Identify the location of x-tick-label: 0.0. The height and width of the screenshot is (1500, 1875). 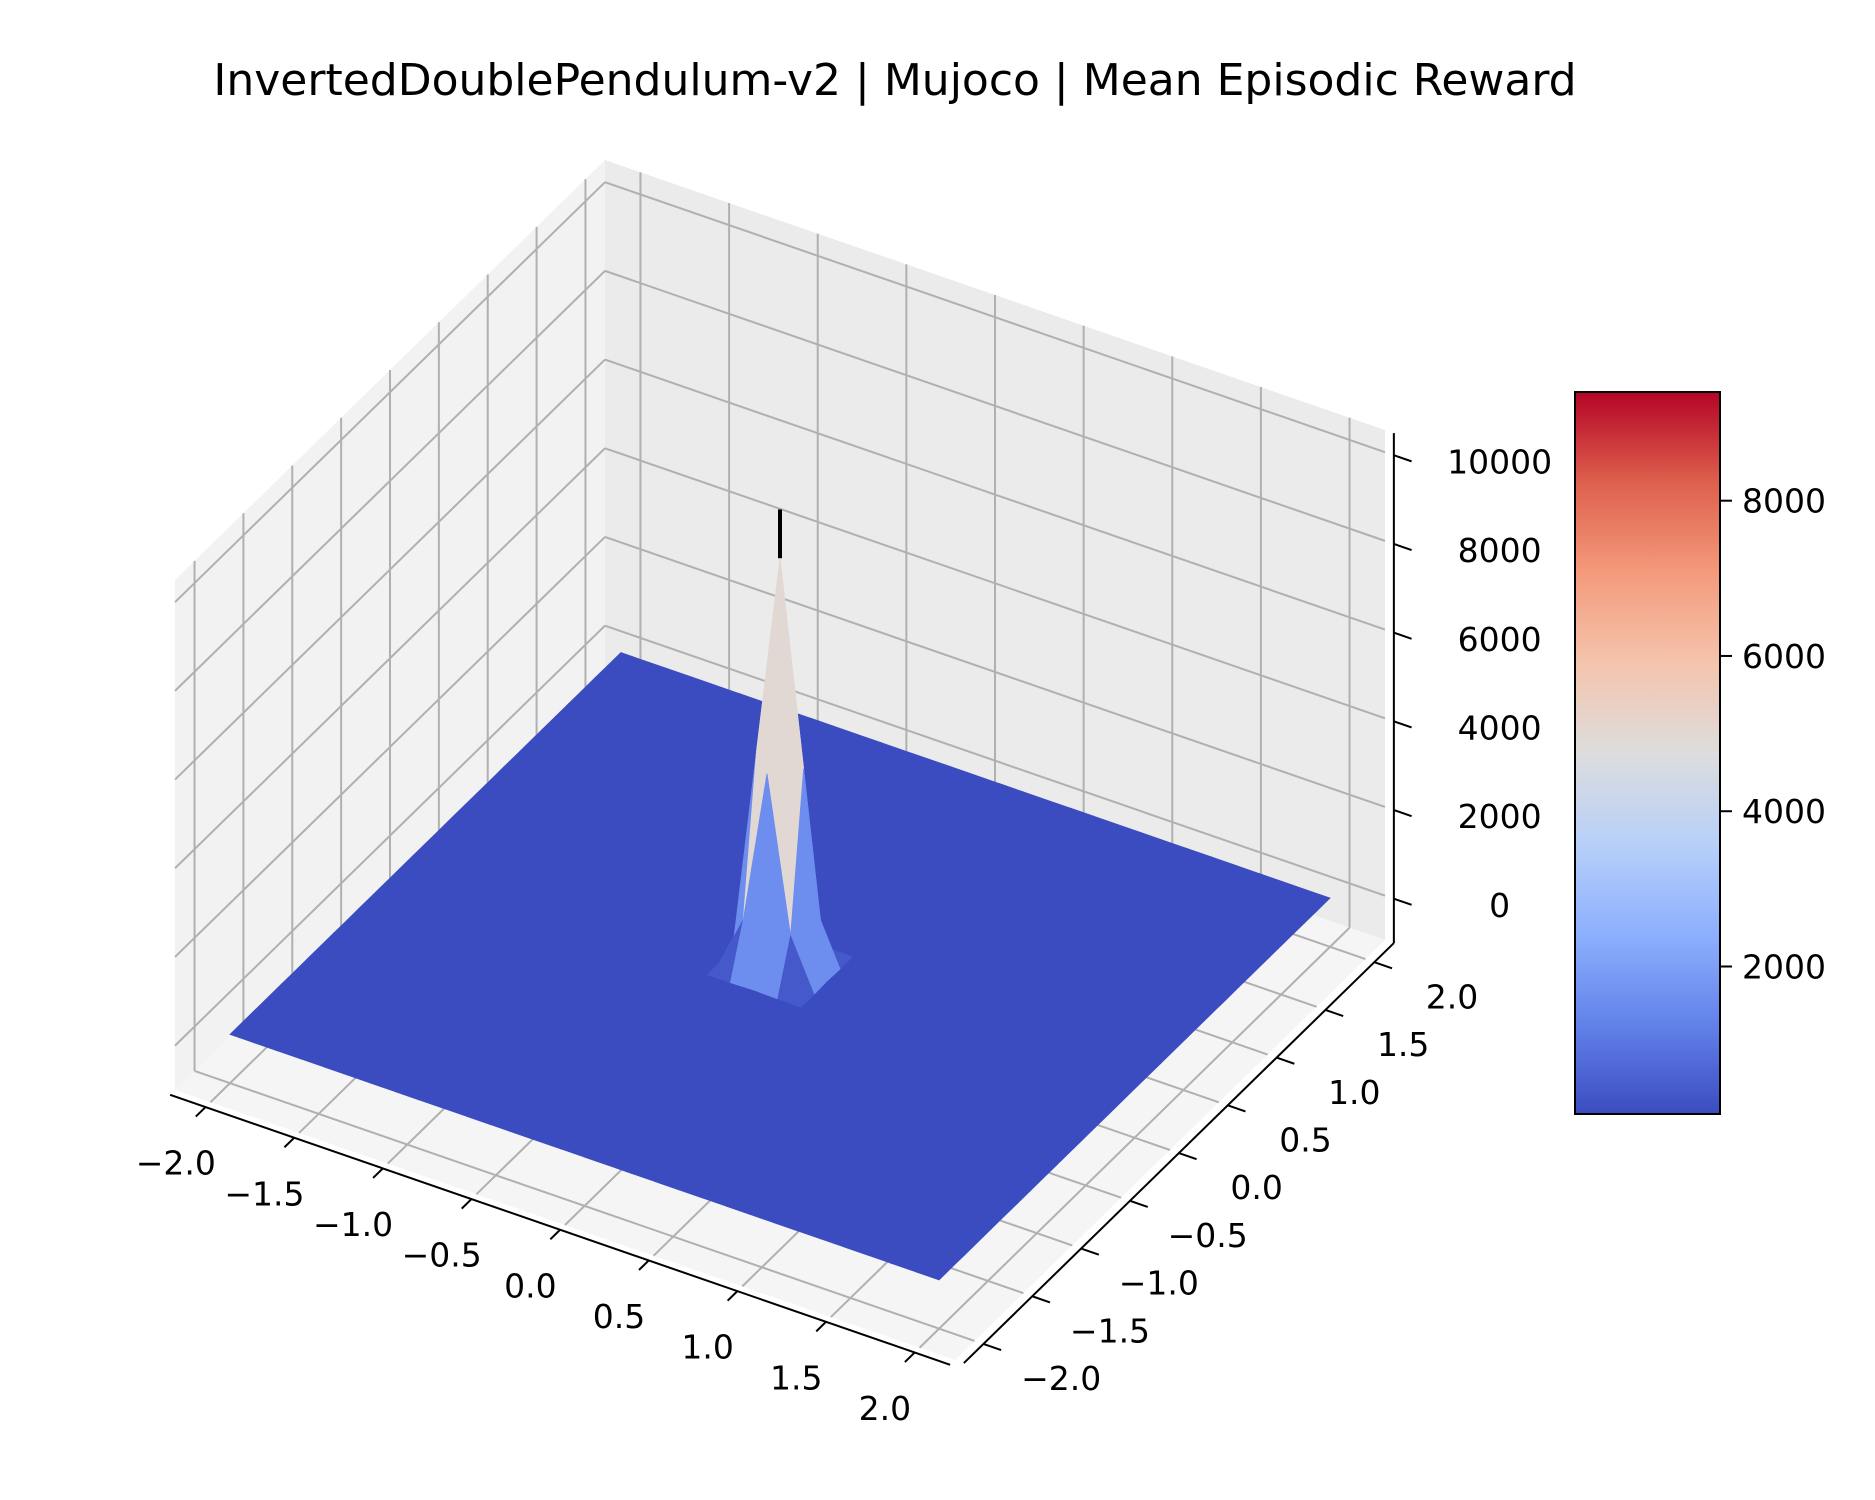
(530, 1285).